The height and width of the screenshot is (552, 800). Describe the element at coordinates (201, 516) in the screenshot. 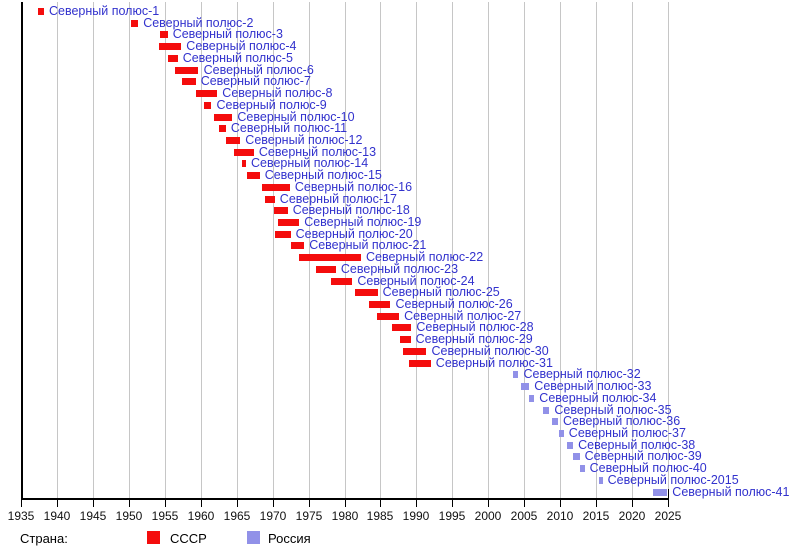

I see `axis-tick-label: 1960` at that location.